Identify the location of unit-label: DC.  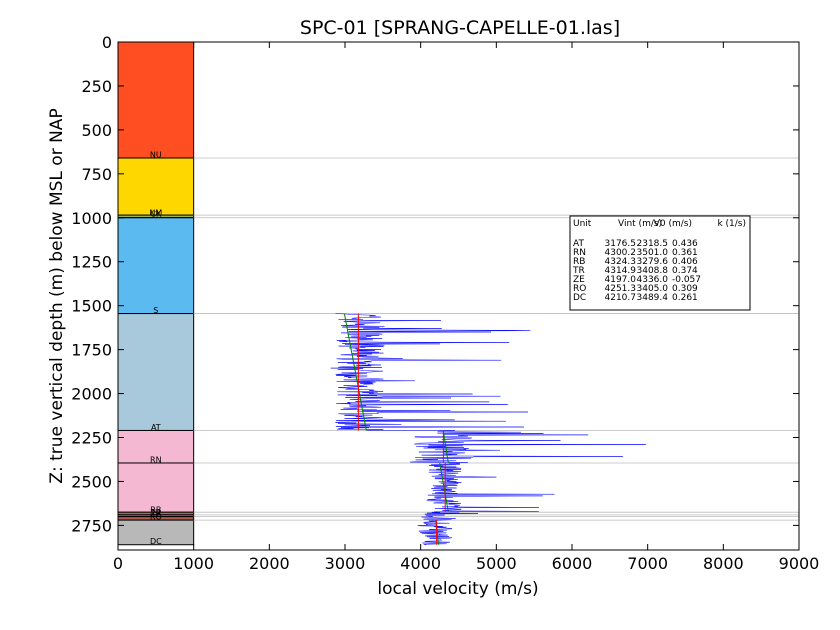
(156, 541).